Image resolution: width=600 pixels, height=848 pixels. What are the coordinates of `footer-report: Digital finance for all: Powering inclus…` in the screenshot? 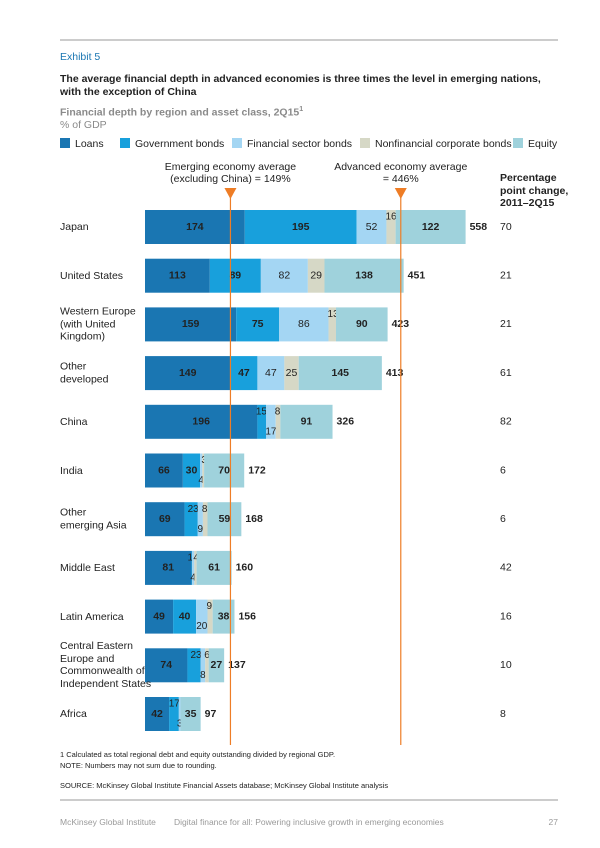 It's located at (309, 822).